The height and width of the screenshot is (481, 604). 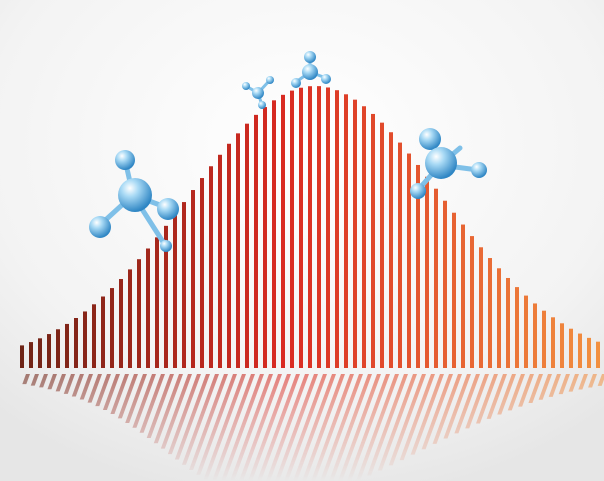 What do you see at coordinates (258, 92) in the screenshot?
I see `molecule-top-left` at bounding box center [258, 92].